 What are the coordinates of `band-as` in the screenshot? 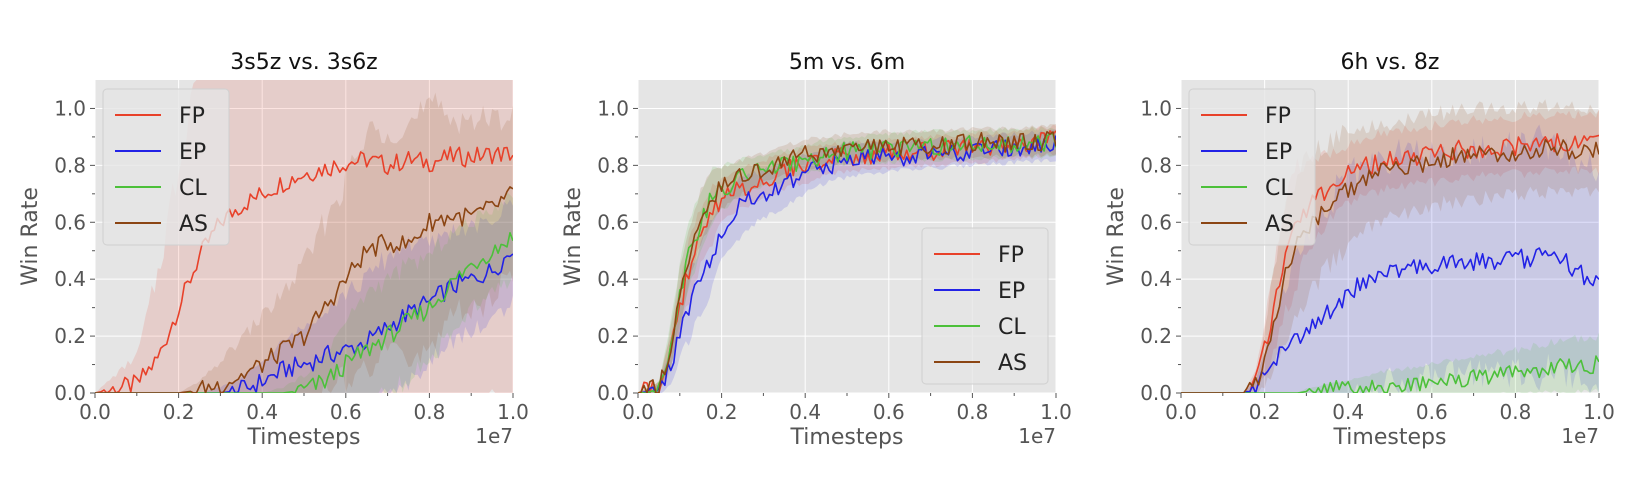 It's located at (847, 258).